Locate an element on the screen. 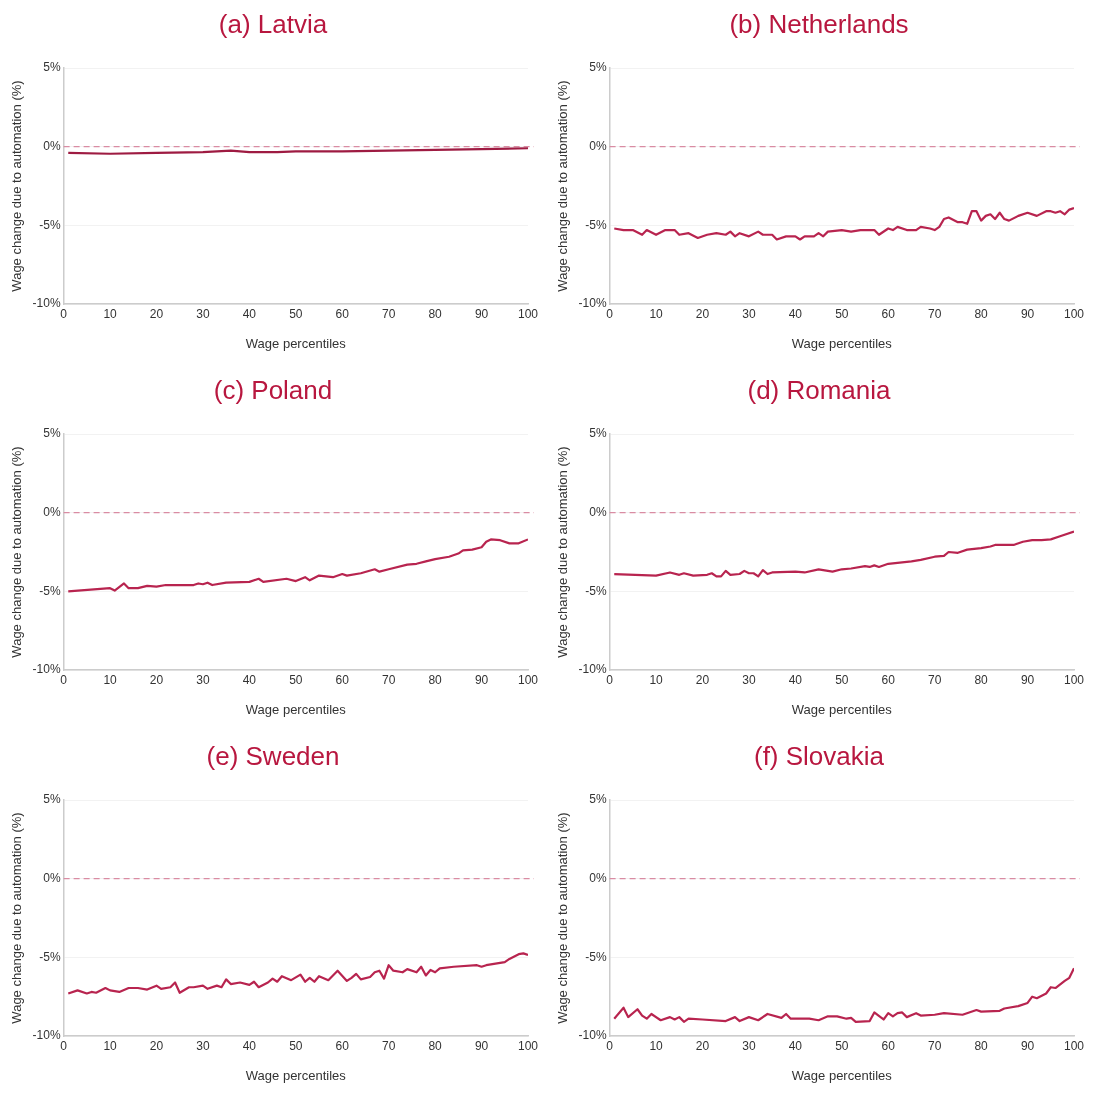 This screenshot has height=1099, width=1093. chart-title: (a) Latvia is located at coordinates (273, 24).